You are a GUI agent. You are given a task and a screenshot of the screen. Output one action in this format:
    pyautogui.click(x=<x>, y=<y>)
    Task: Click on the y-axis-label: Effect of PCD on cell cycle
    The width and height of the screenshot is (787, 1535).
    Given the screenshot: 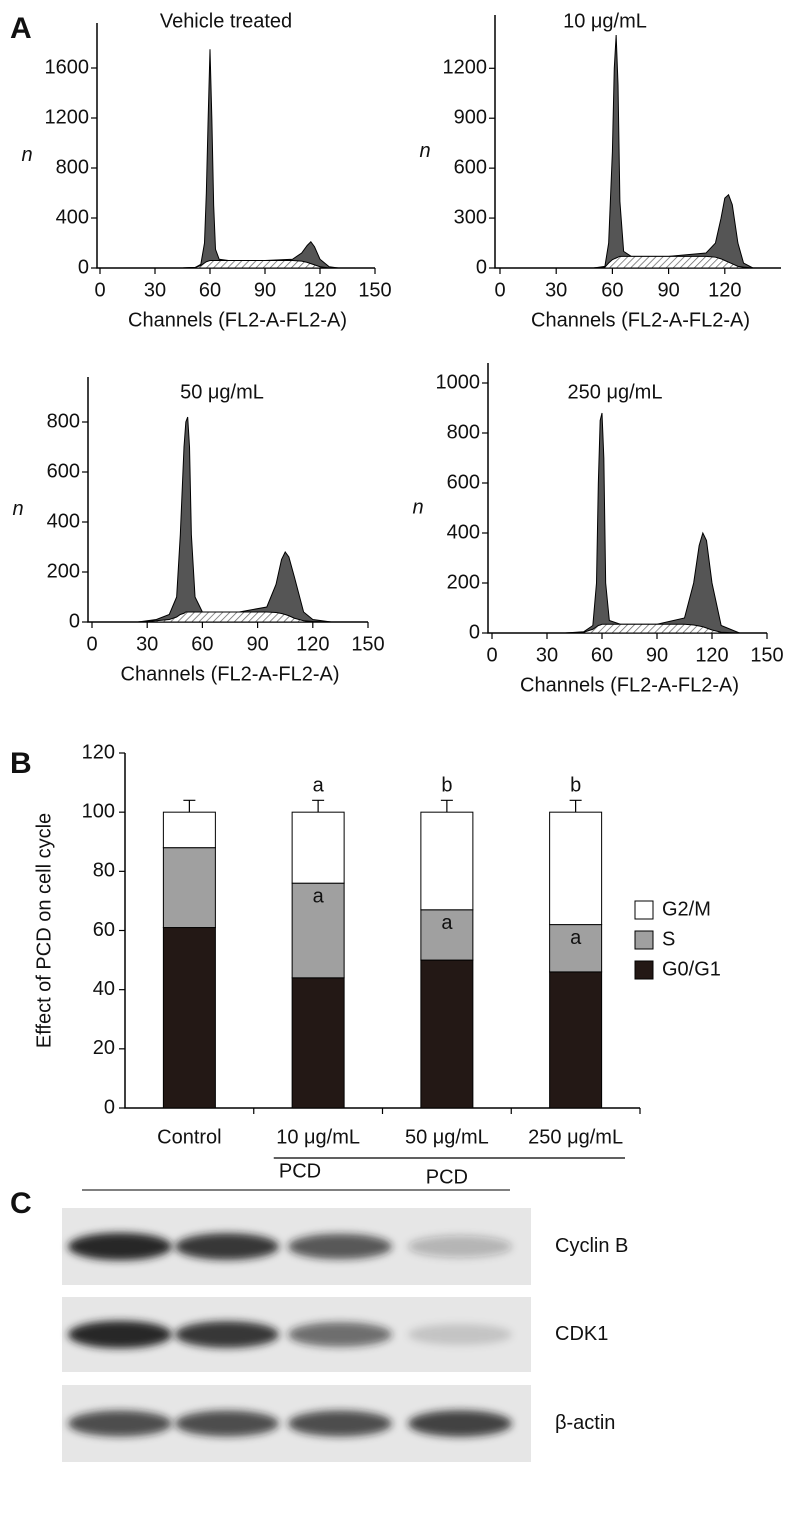 What is the action you would take?
    pyautogui.click(x=44, y=930)
    